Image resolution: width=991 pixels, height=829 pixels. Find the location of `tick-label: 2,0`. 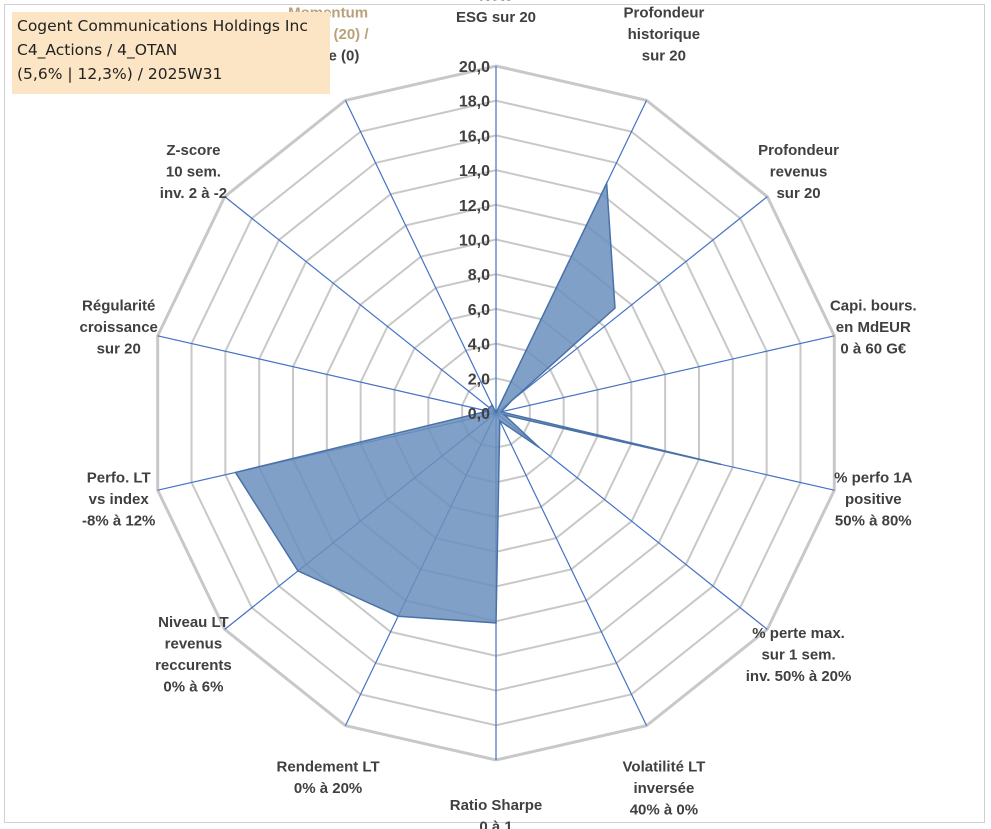

tick-label: 2,0 is located at coordinates (479, 379).